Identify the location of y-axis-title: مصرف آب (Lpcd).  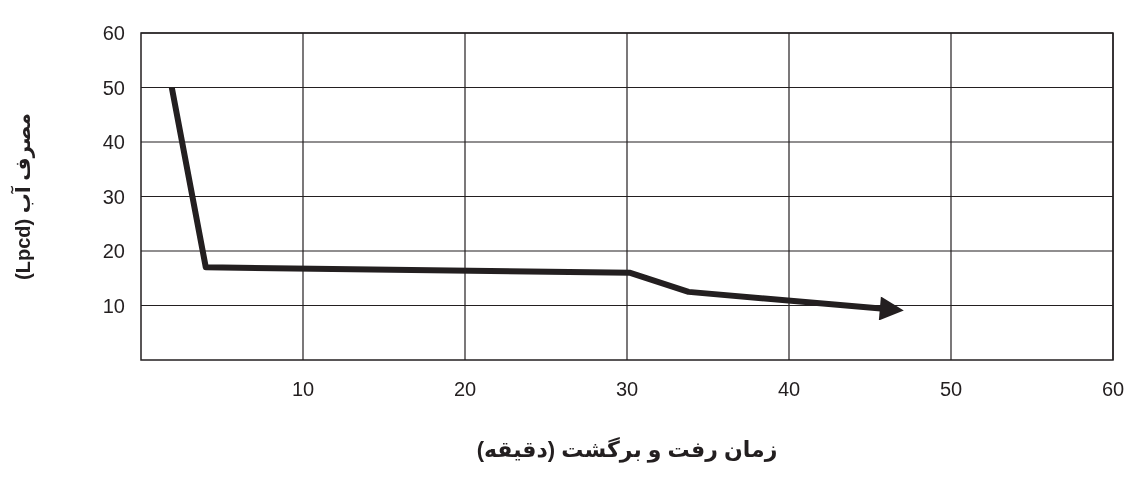
(22, 196).